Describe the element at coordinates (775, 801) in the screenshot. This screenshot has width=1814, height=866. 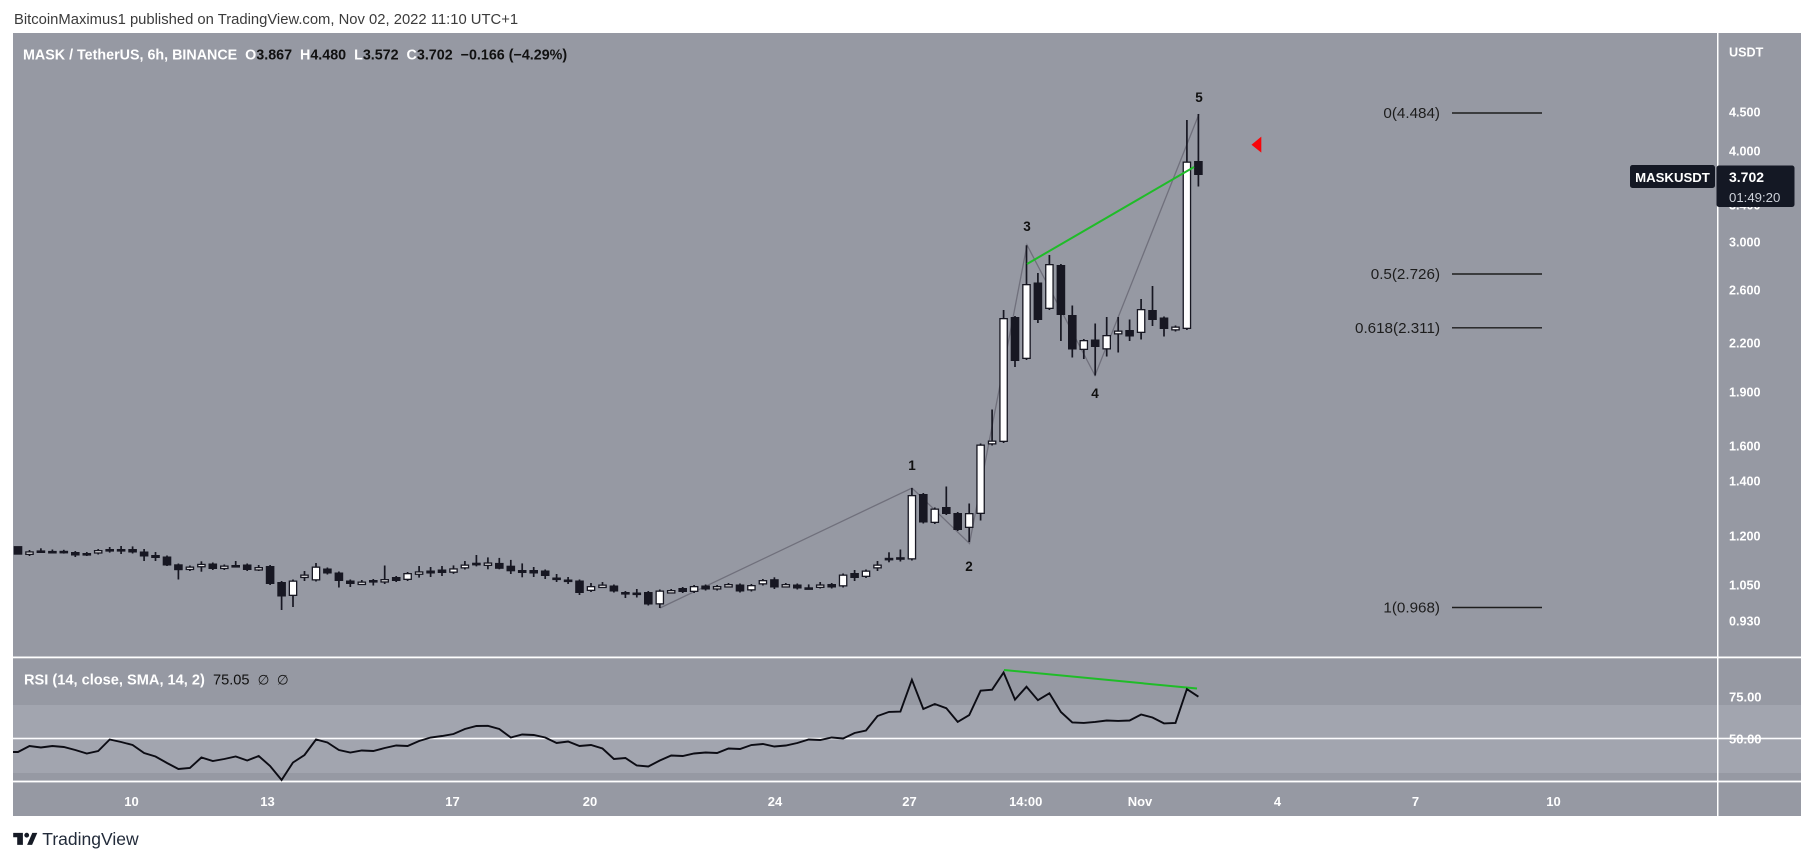
I see `svg-text: 24` at that location.